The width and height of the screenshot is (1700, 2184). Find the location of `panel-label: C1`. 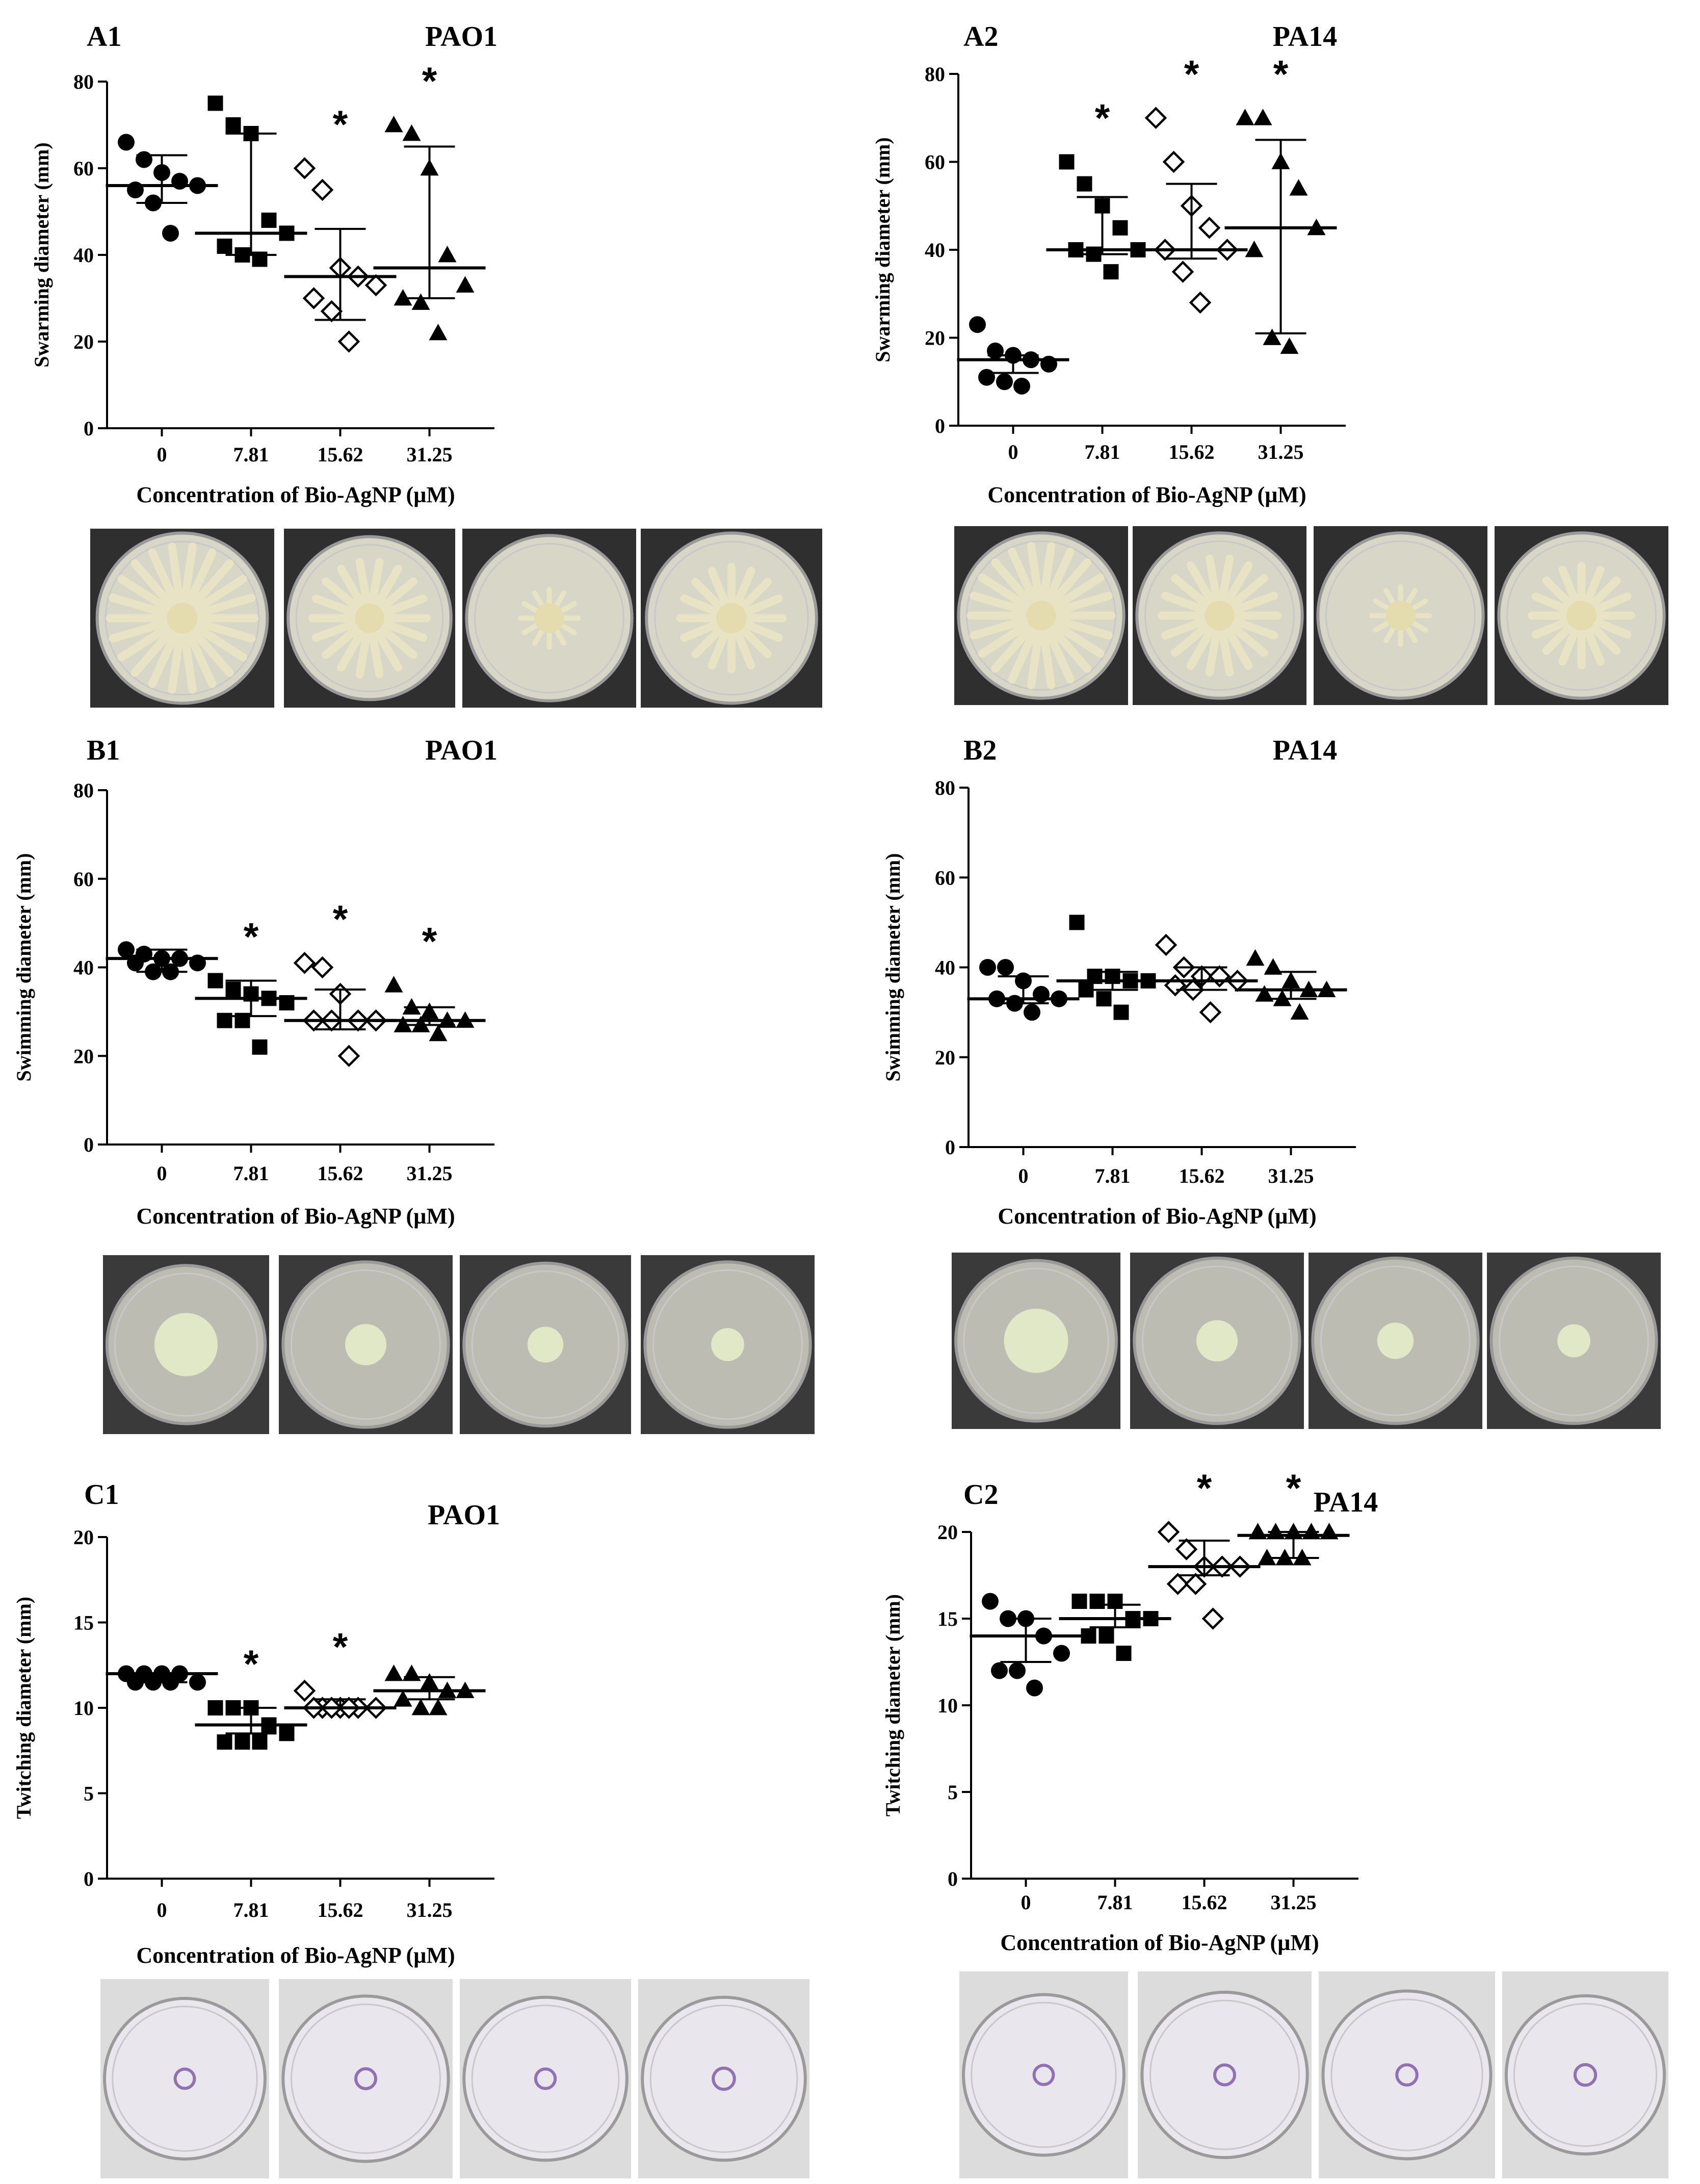

panel-label: C1 is located at coordinates (101, 1495).